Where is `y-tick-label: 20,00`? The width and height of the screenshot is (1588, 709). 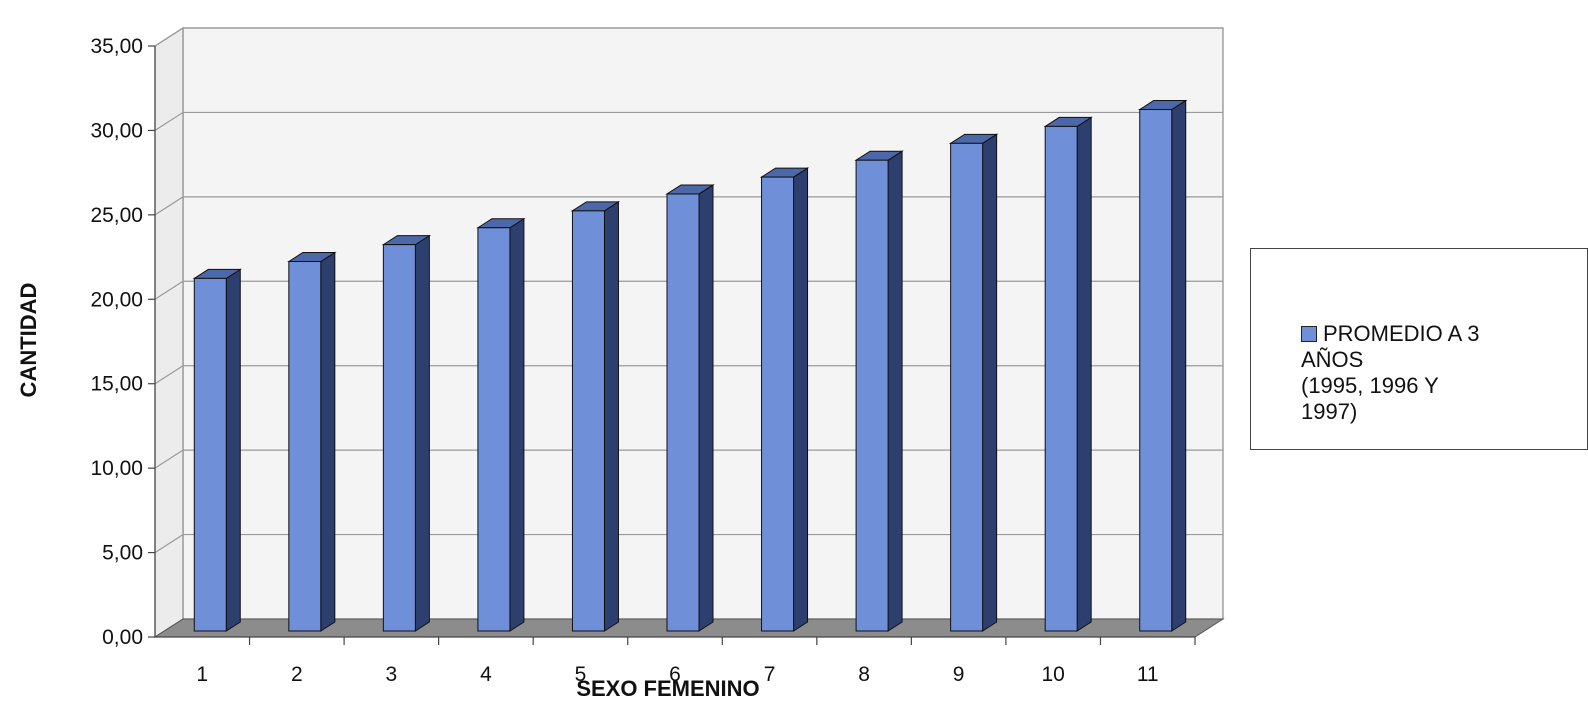
y-tick-label: 20,00 is located at coordinates (116, 299).